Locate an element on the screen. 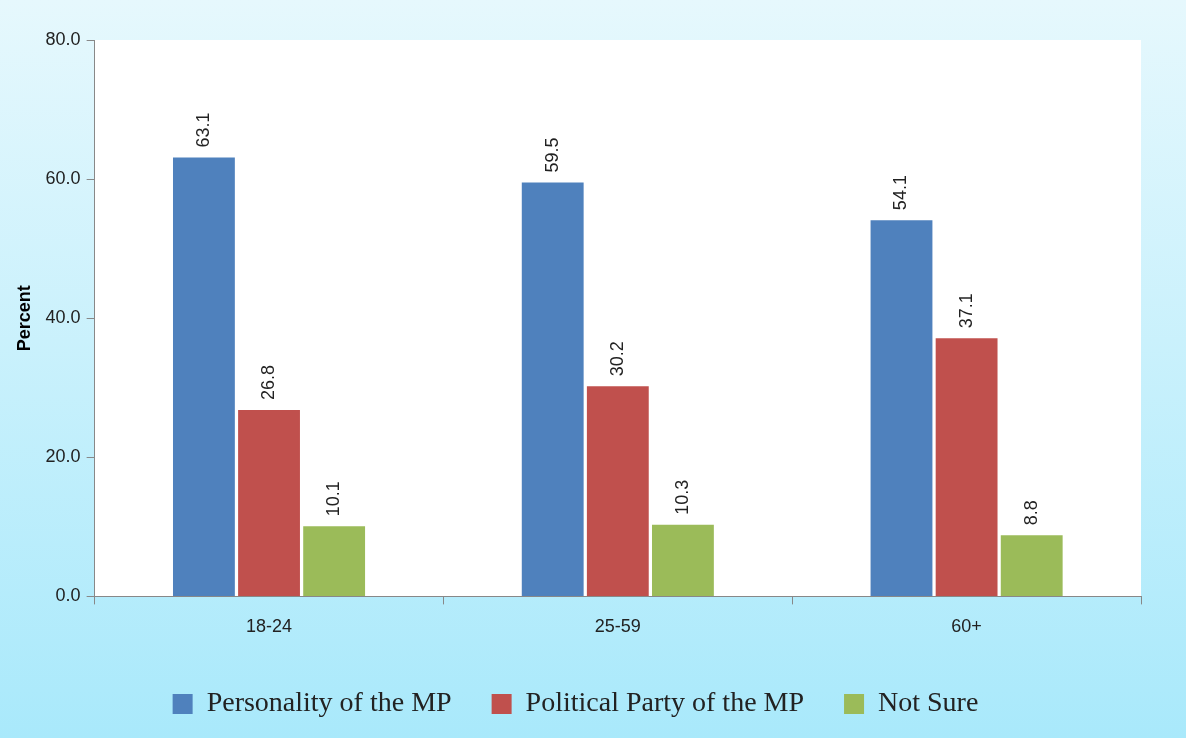  data-label: 59.5 is located at coordinates (551, 155).